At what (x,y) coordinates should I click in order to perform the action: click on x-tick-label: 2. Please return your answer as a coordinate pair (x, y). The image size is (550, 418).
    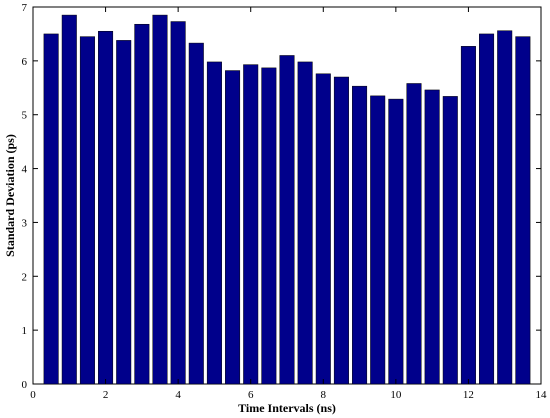
    Looking at the image, I should click on (106, 395).